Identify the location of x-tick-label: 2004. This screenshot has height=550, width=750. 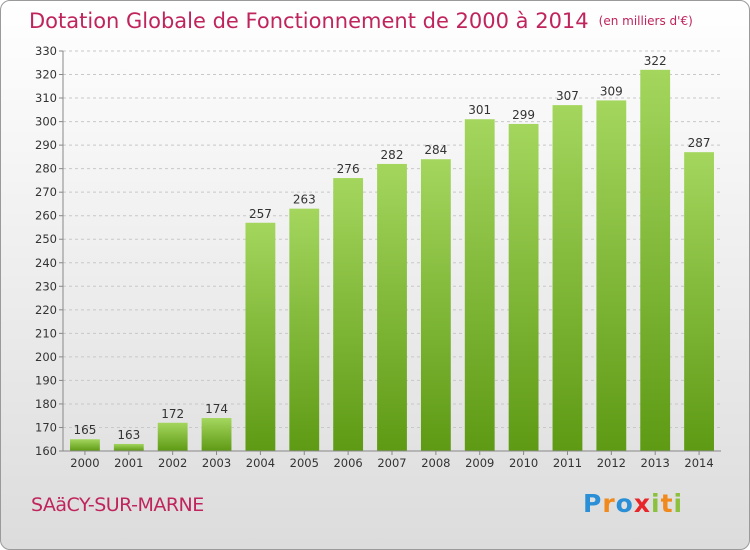
(260, 463).